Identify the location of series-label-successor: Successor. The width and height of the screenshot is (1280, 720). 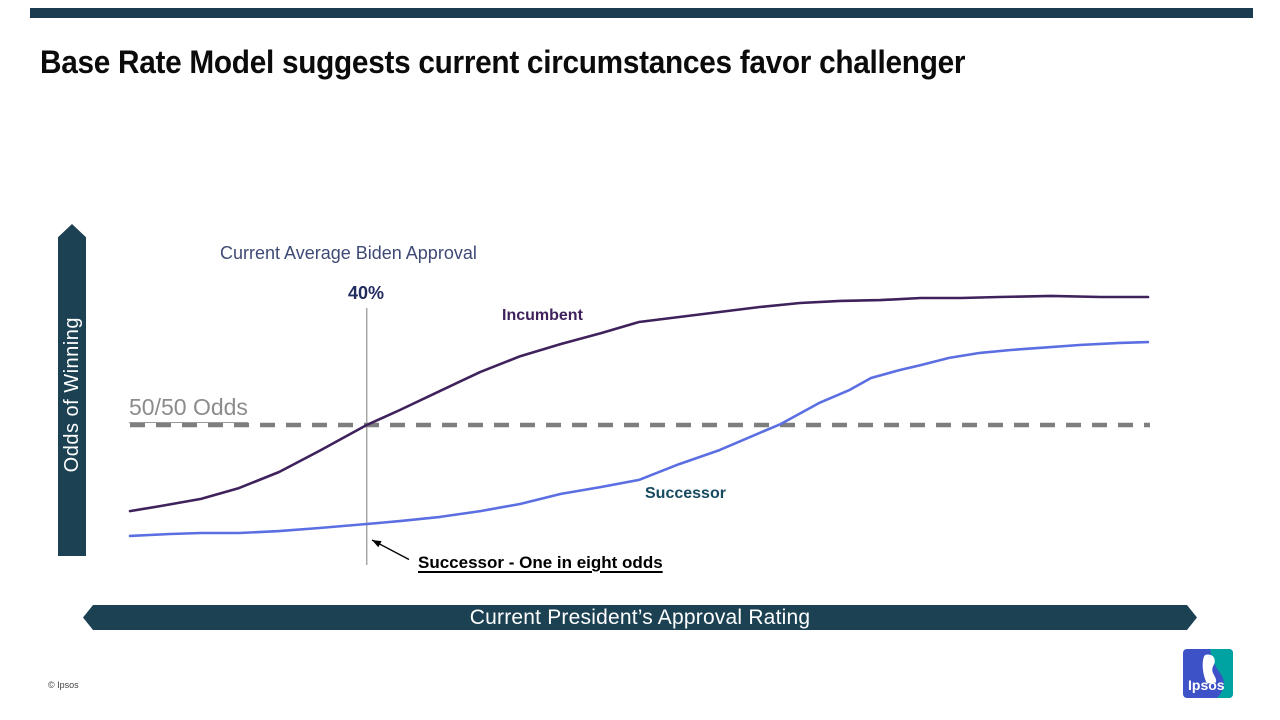
(685, 493).